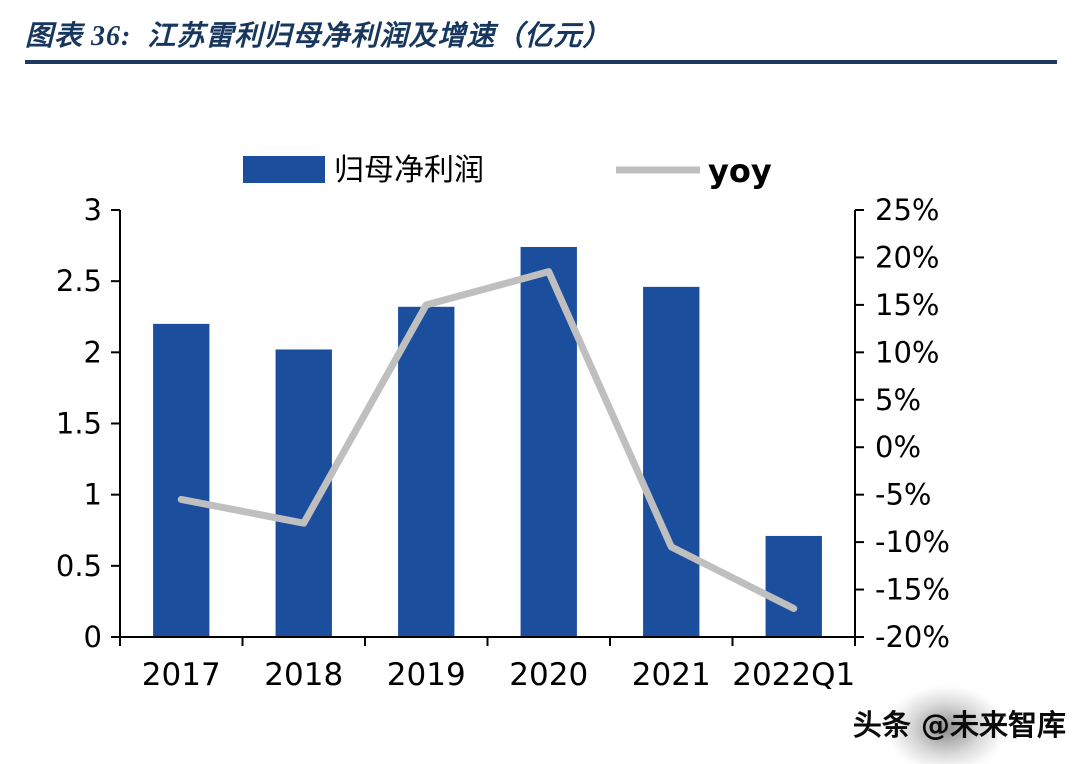 This screenshot has width=1080, height=764. Describe the element at coordinates (303, 675) in the screenshot. I see `x-label-2018: 2018` at that location.